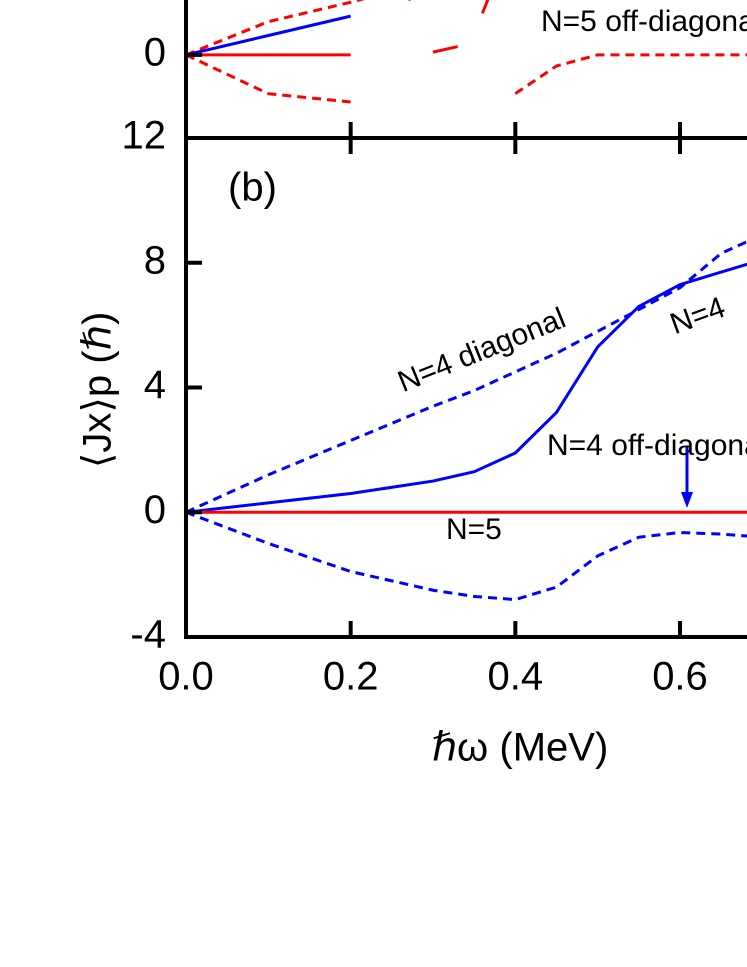 This screenshot has width=747, height=967. Describe the element at coordinates (680, 677) in the screenshot. I see `x-tick-label: 0.6` at that location.